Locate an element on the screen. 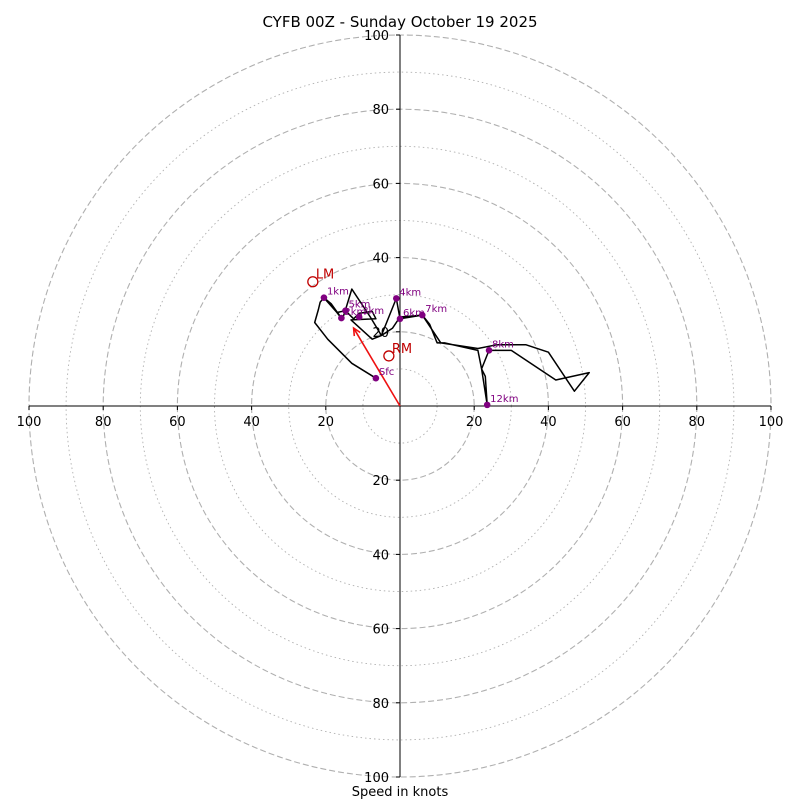  mean-wind-head is located at coordinates (356, 331).